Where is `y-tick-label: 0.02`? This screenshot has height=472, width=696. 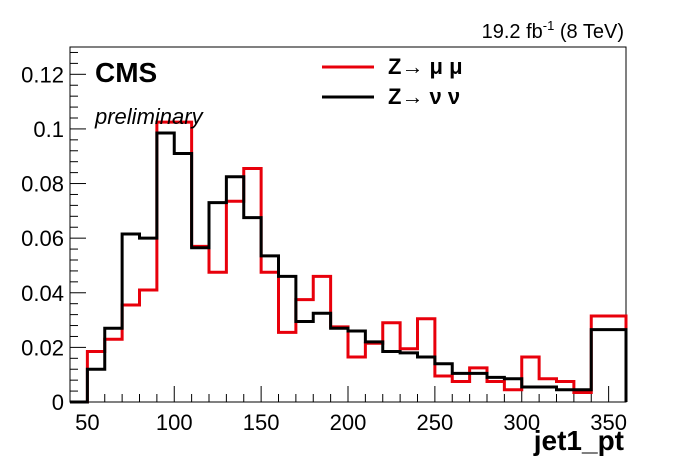 y-tick-label: 0.02 is located at coordinates (42, 347).